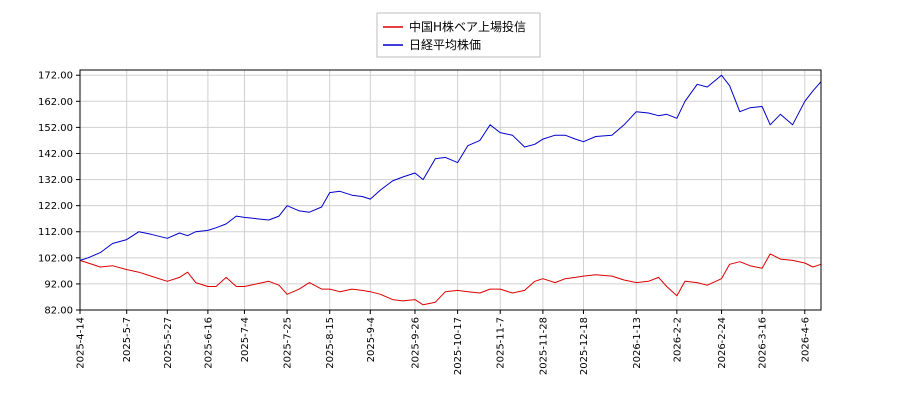 The image size is (900, 400). Describe the element at coordinates (501, 343) in the screenshot. I see `x-tick-label: 2025-11-7` at that location.